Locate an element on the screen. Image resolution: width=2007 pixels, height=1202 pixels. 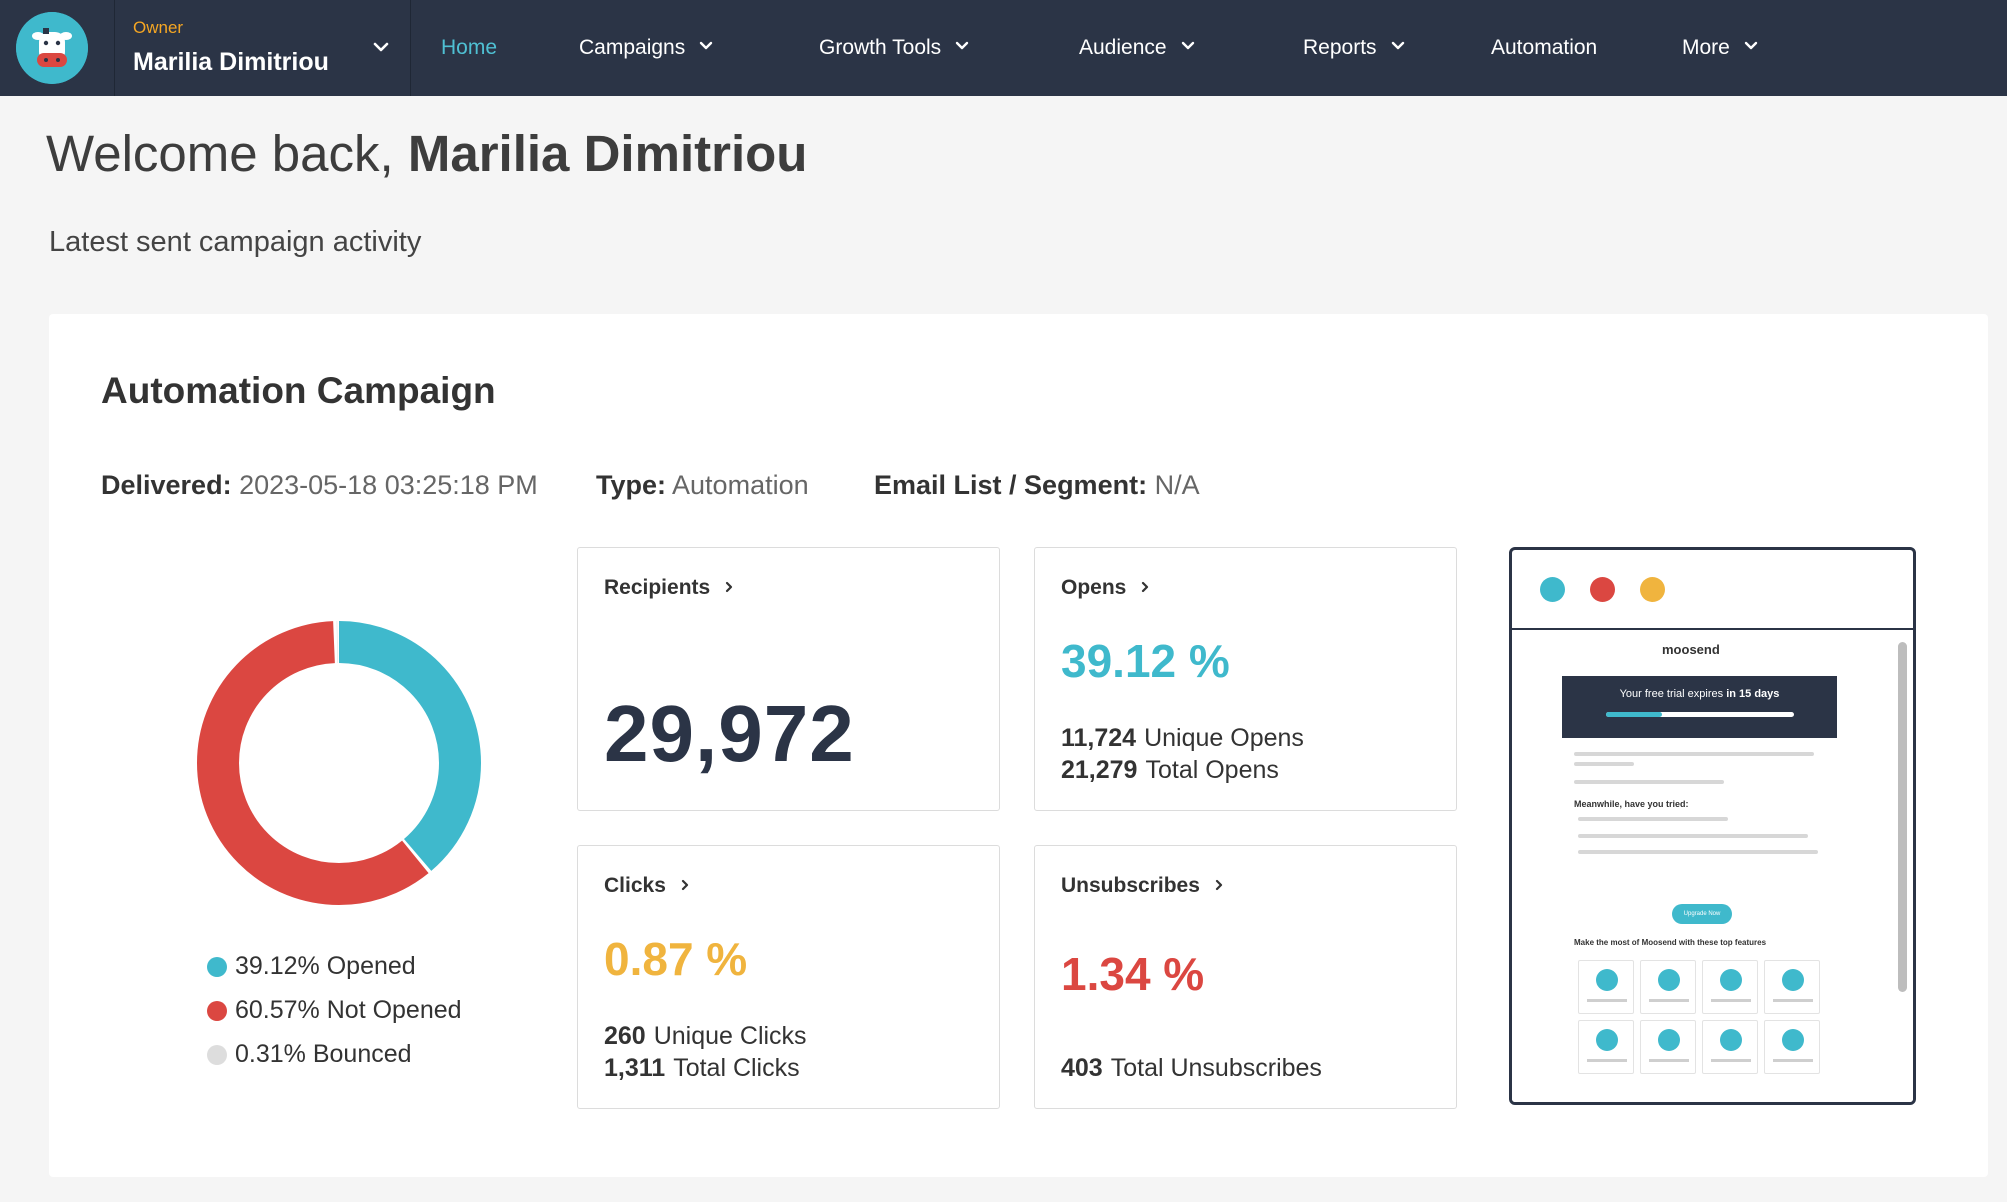
recipients-count: 29,972 is located at coordinates (729, 733).